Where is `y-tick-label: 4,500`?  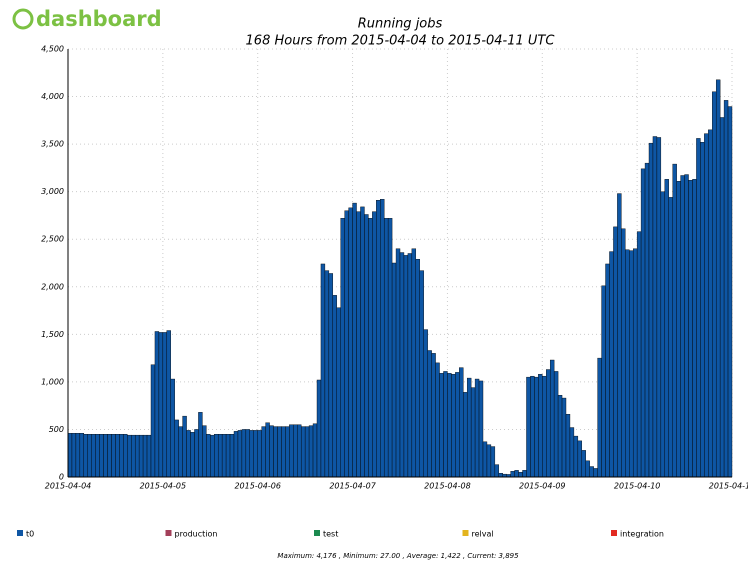 y-tick-label: 4,500 is located at coordinates (52, 49).